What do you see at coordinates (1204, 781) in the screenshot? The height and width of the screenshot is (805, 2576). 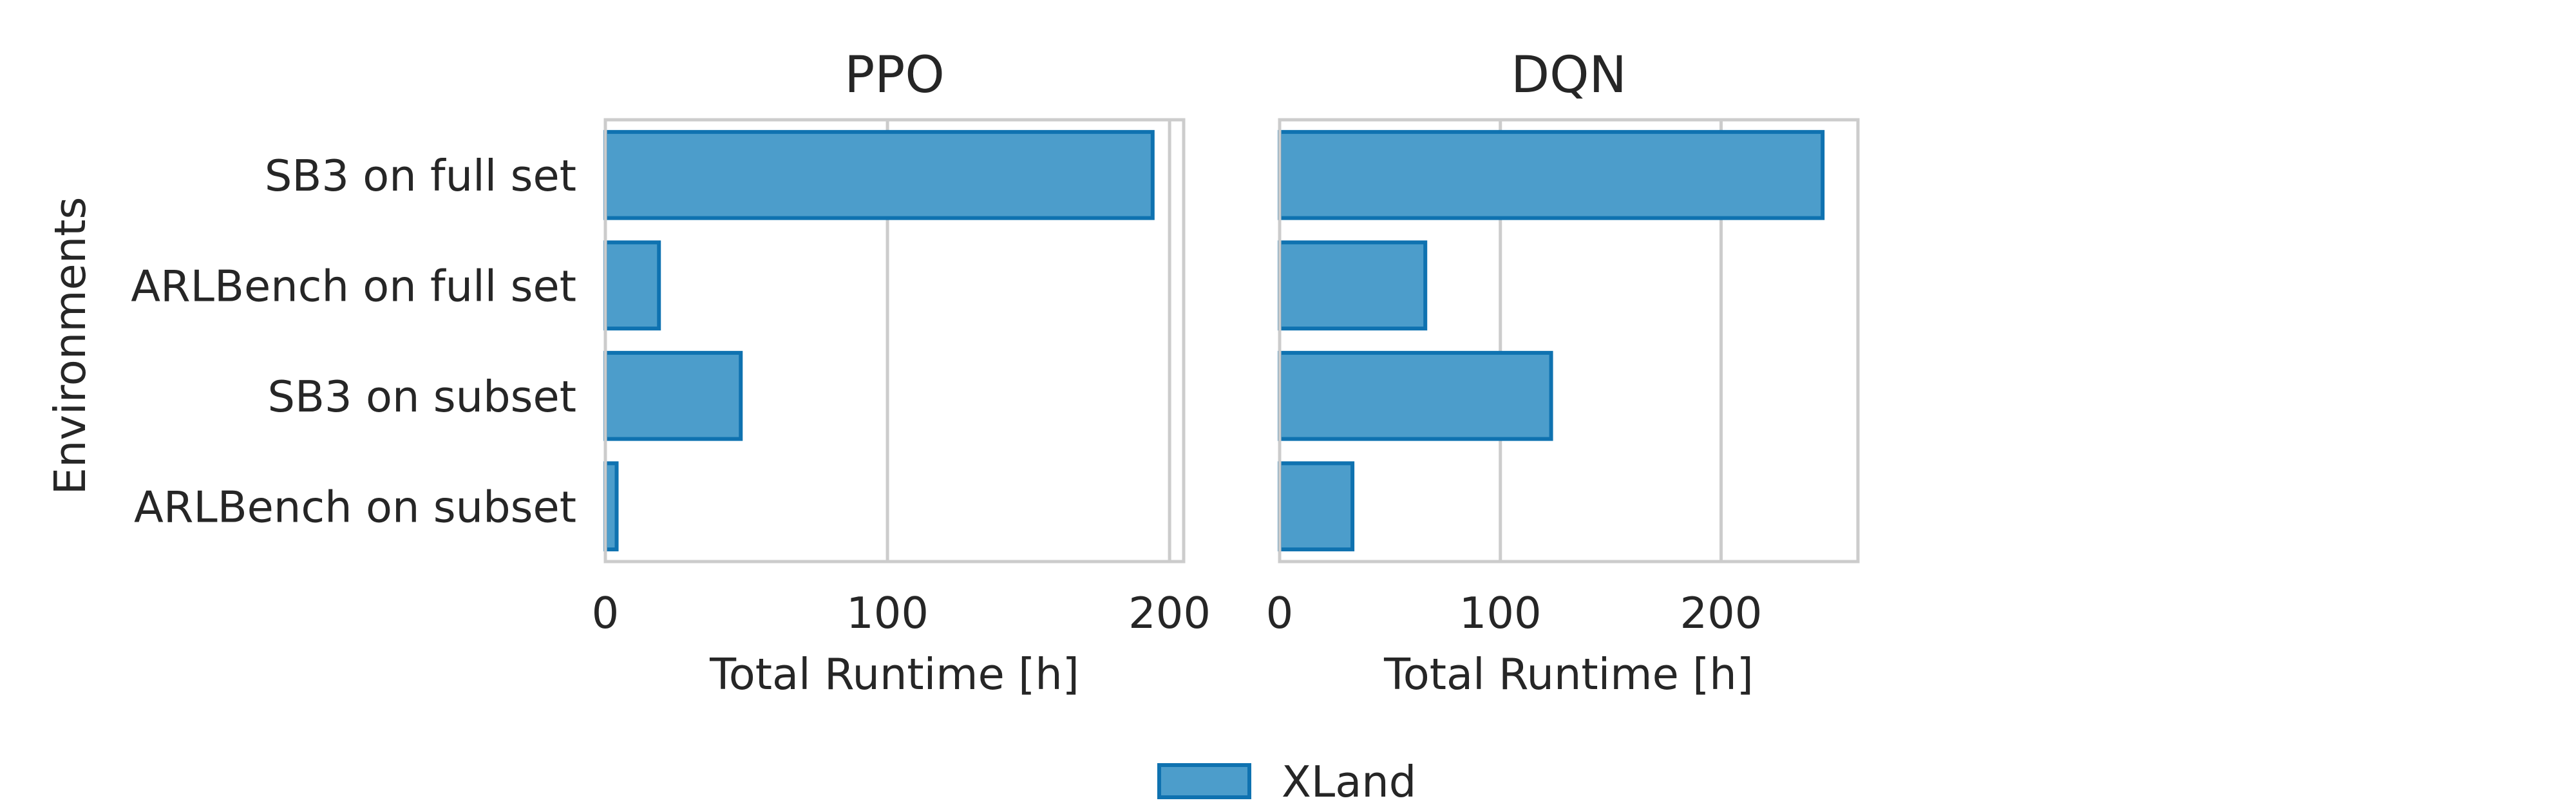 I see `legend-swatch-xland` at bounding box center [1204, 781].